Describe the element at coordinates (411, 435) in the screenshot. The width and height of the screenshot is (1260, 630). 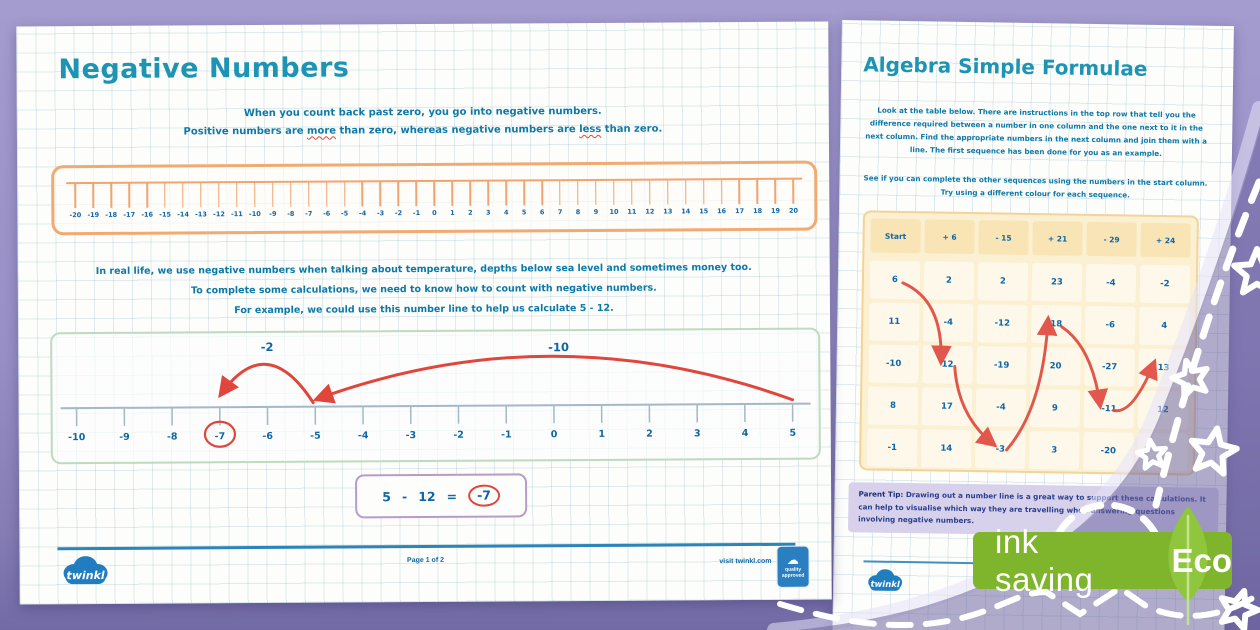
I see `svg-text: -3` at that location.